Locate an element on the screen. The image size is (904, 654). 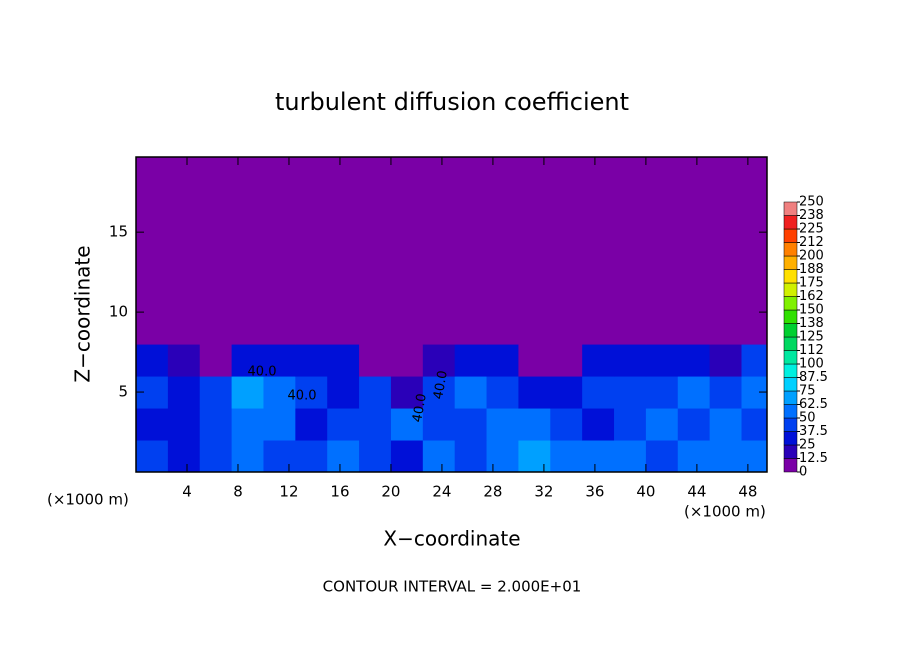
colorbar-label: 200 is located at coordinates (811, 256).